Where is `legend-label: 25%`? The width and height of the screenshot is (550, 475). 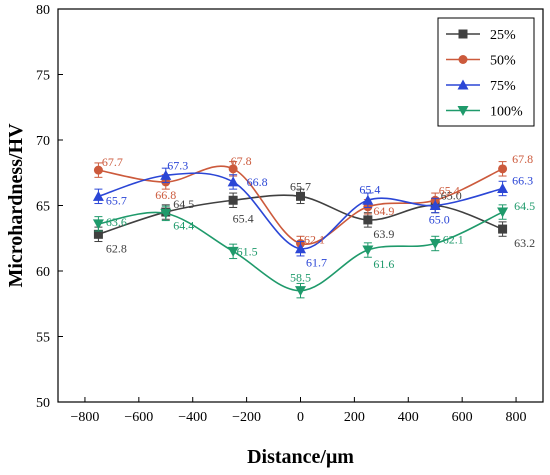 legend-label: 25% is located at coordinates (503, 35).